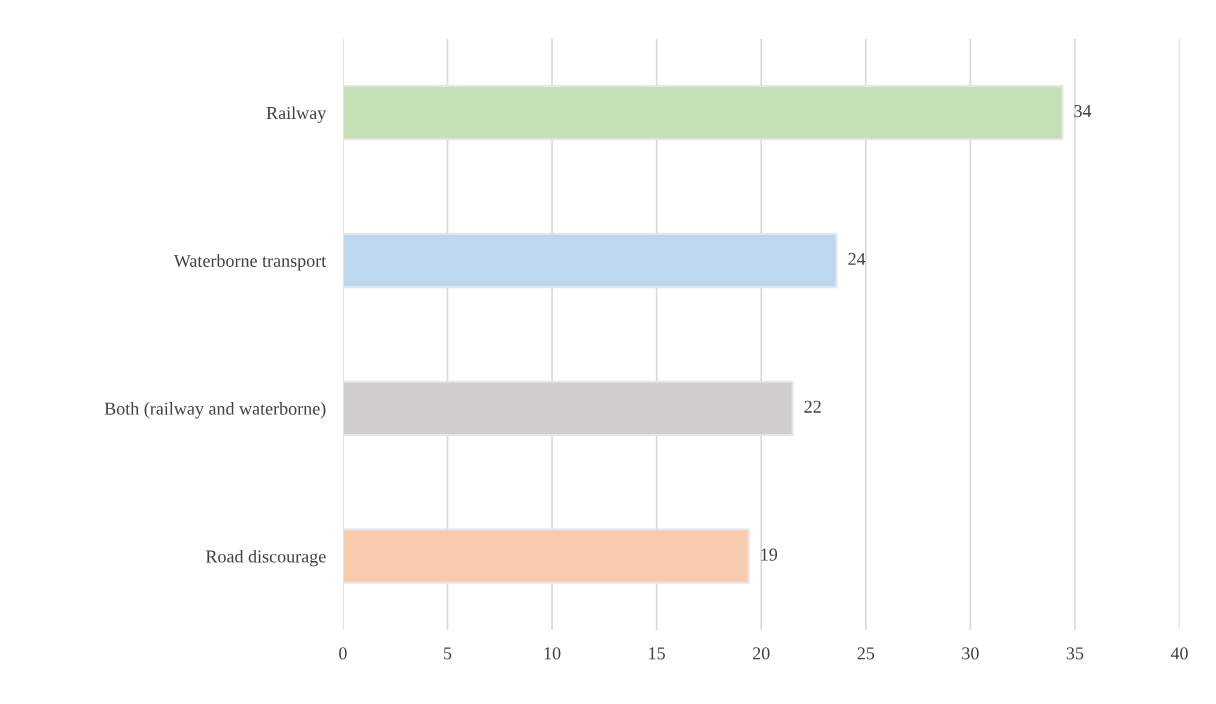 The image size is (1216, 704). Describe the element at coordinates (1083, 111) in the screenshot. I see `data-label: 34` at that location.